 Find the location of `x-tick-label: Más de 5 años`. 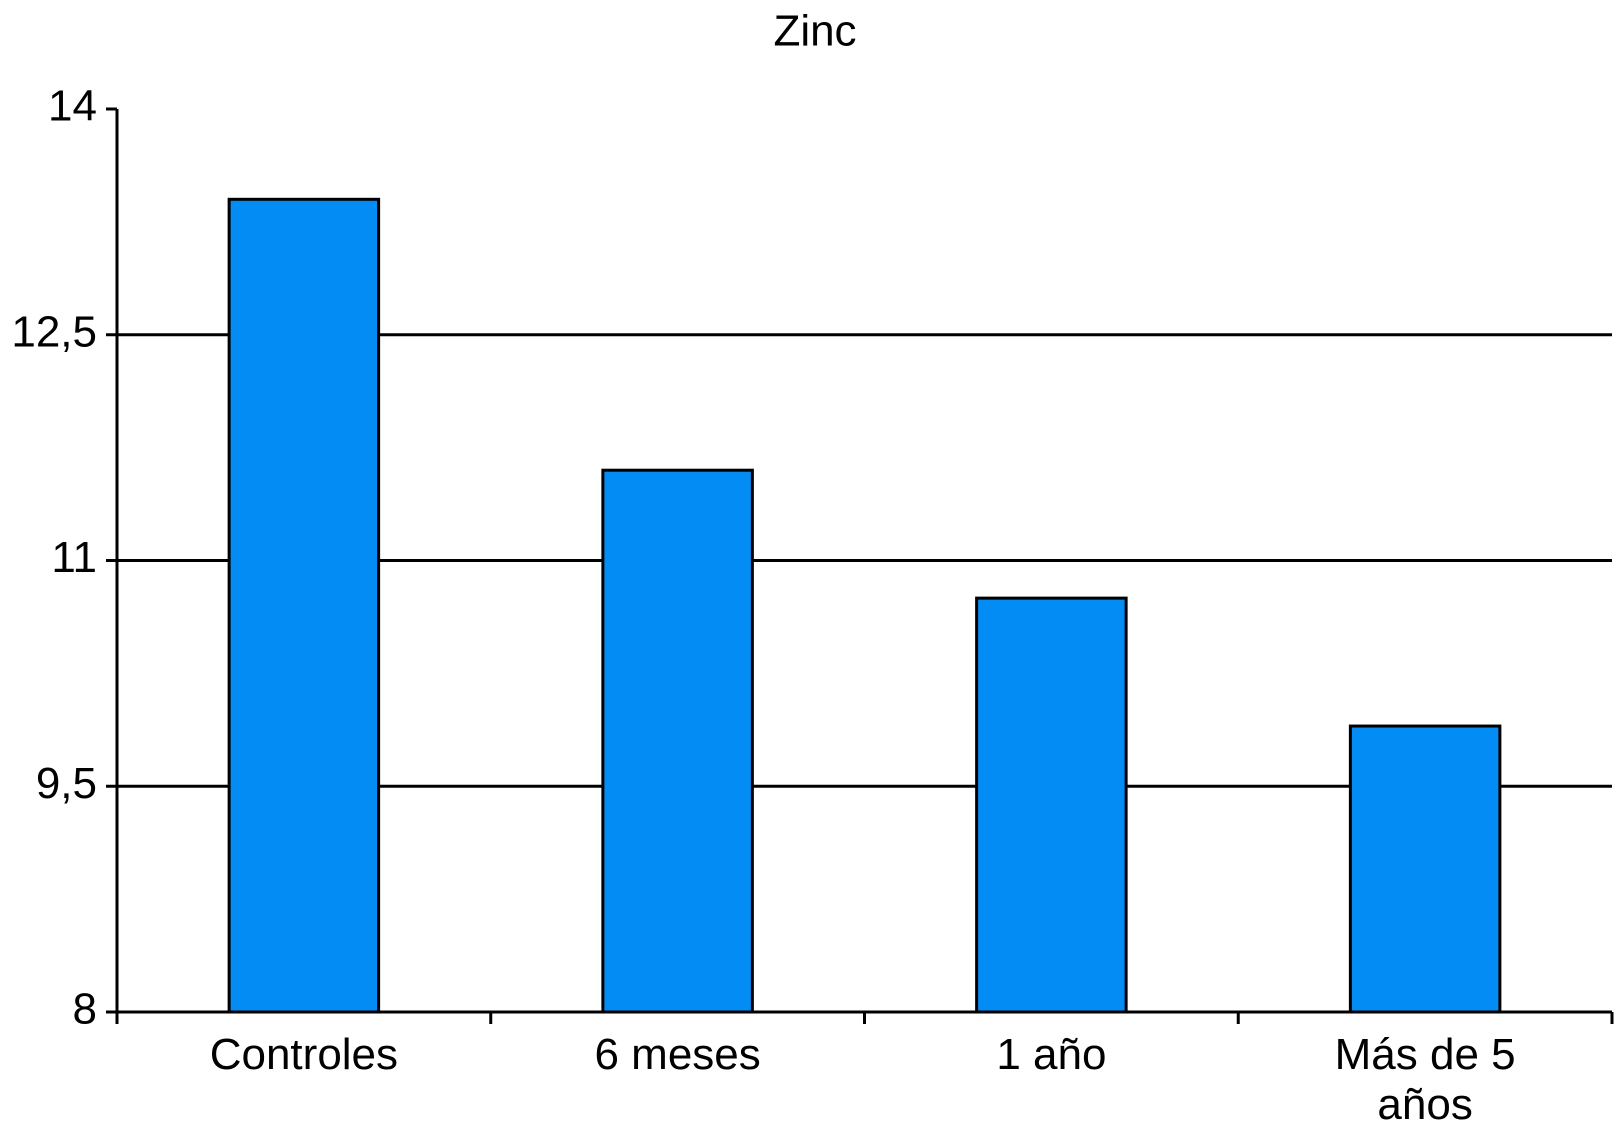

x-tick-label: Más de 5 años is located at coordinates (1425, 1079).